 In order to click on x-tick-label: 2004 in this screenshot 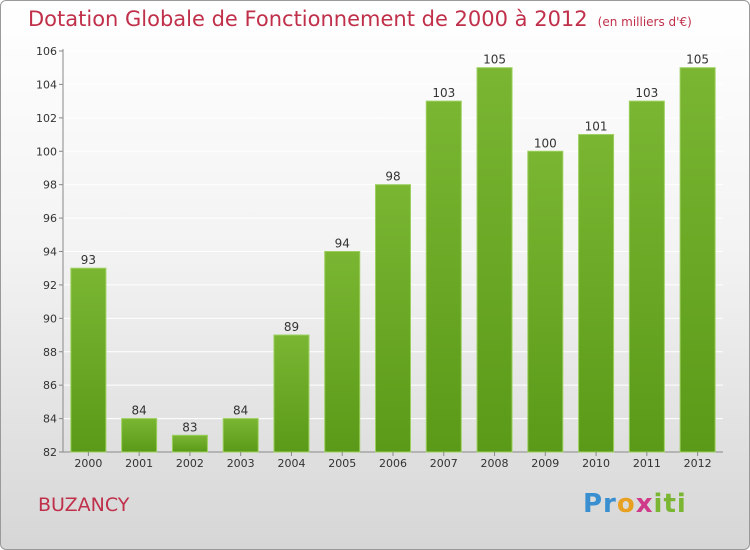, I will do `click(291, 463)`.